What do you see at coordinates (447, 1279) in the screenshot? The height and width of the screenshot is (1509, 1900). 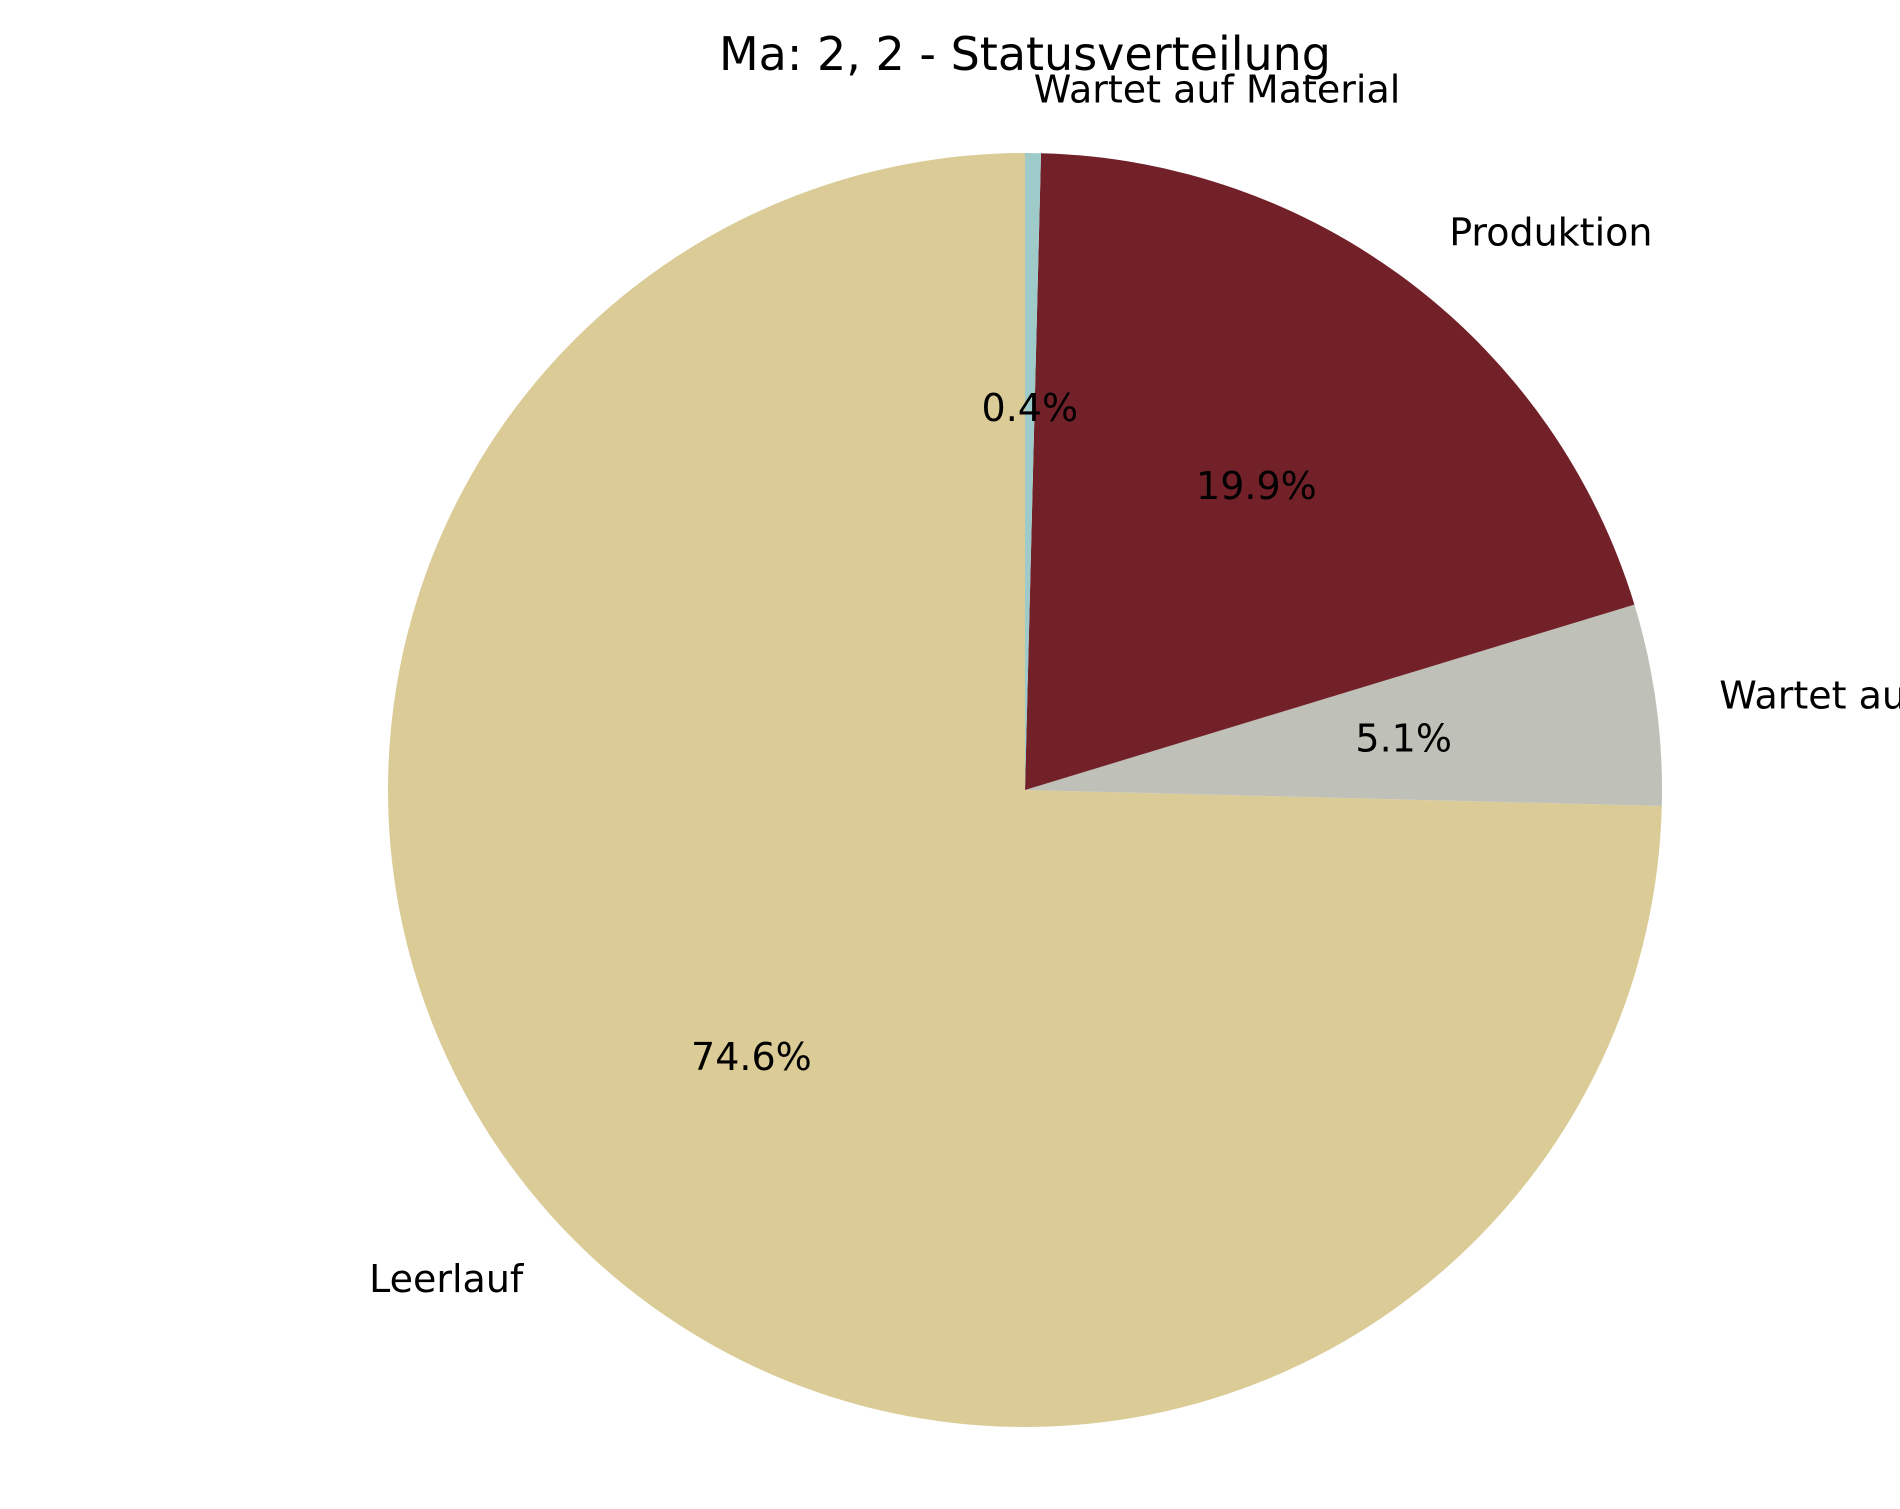 I see `slice-label-0: Leerlauf` at bounding box center [447, 1279].